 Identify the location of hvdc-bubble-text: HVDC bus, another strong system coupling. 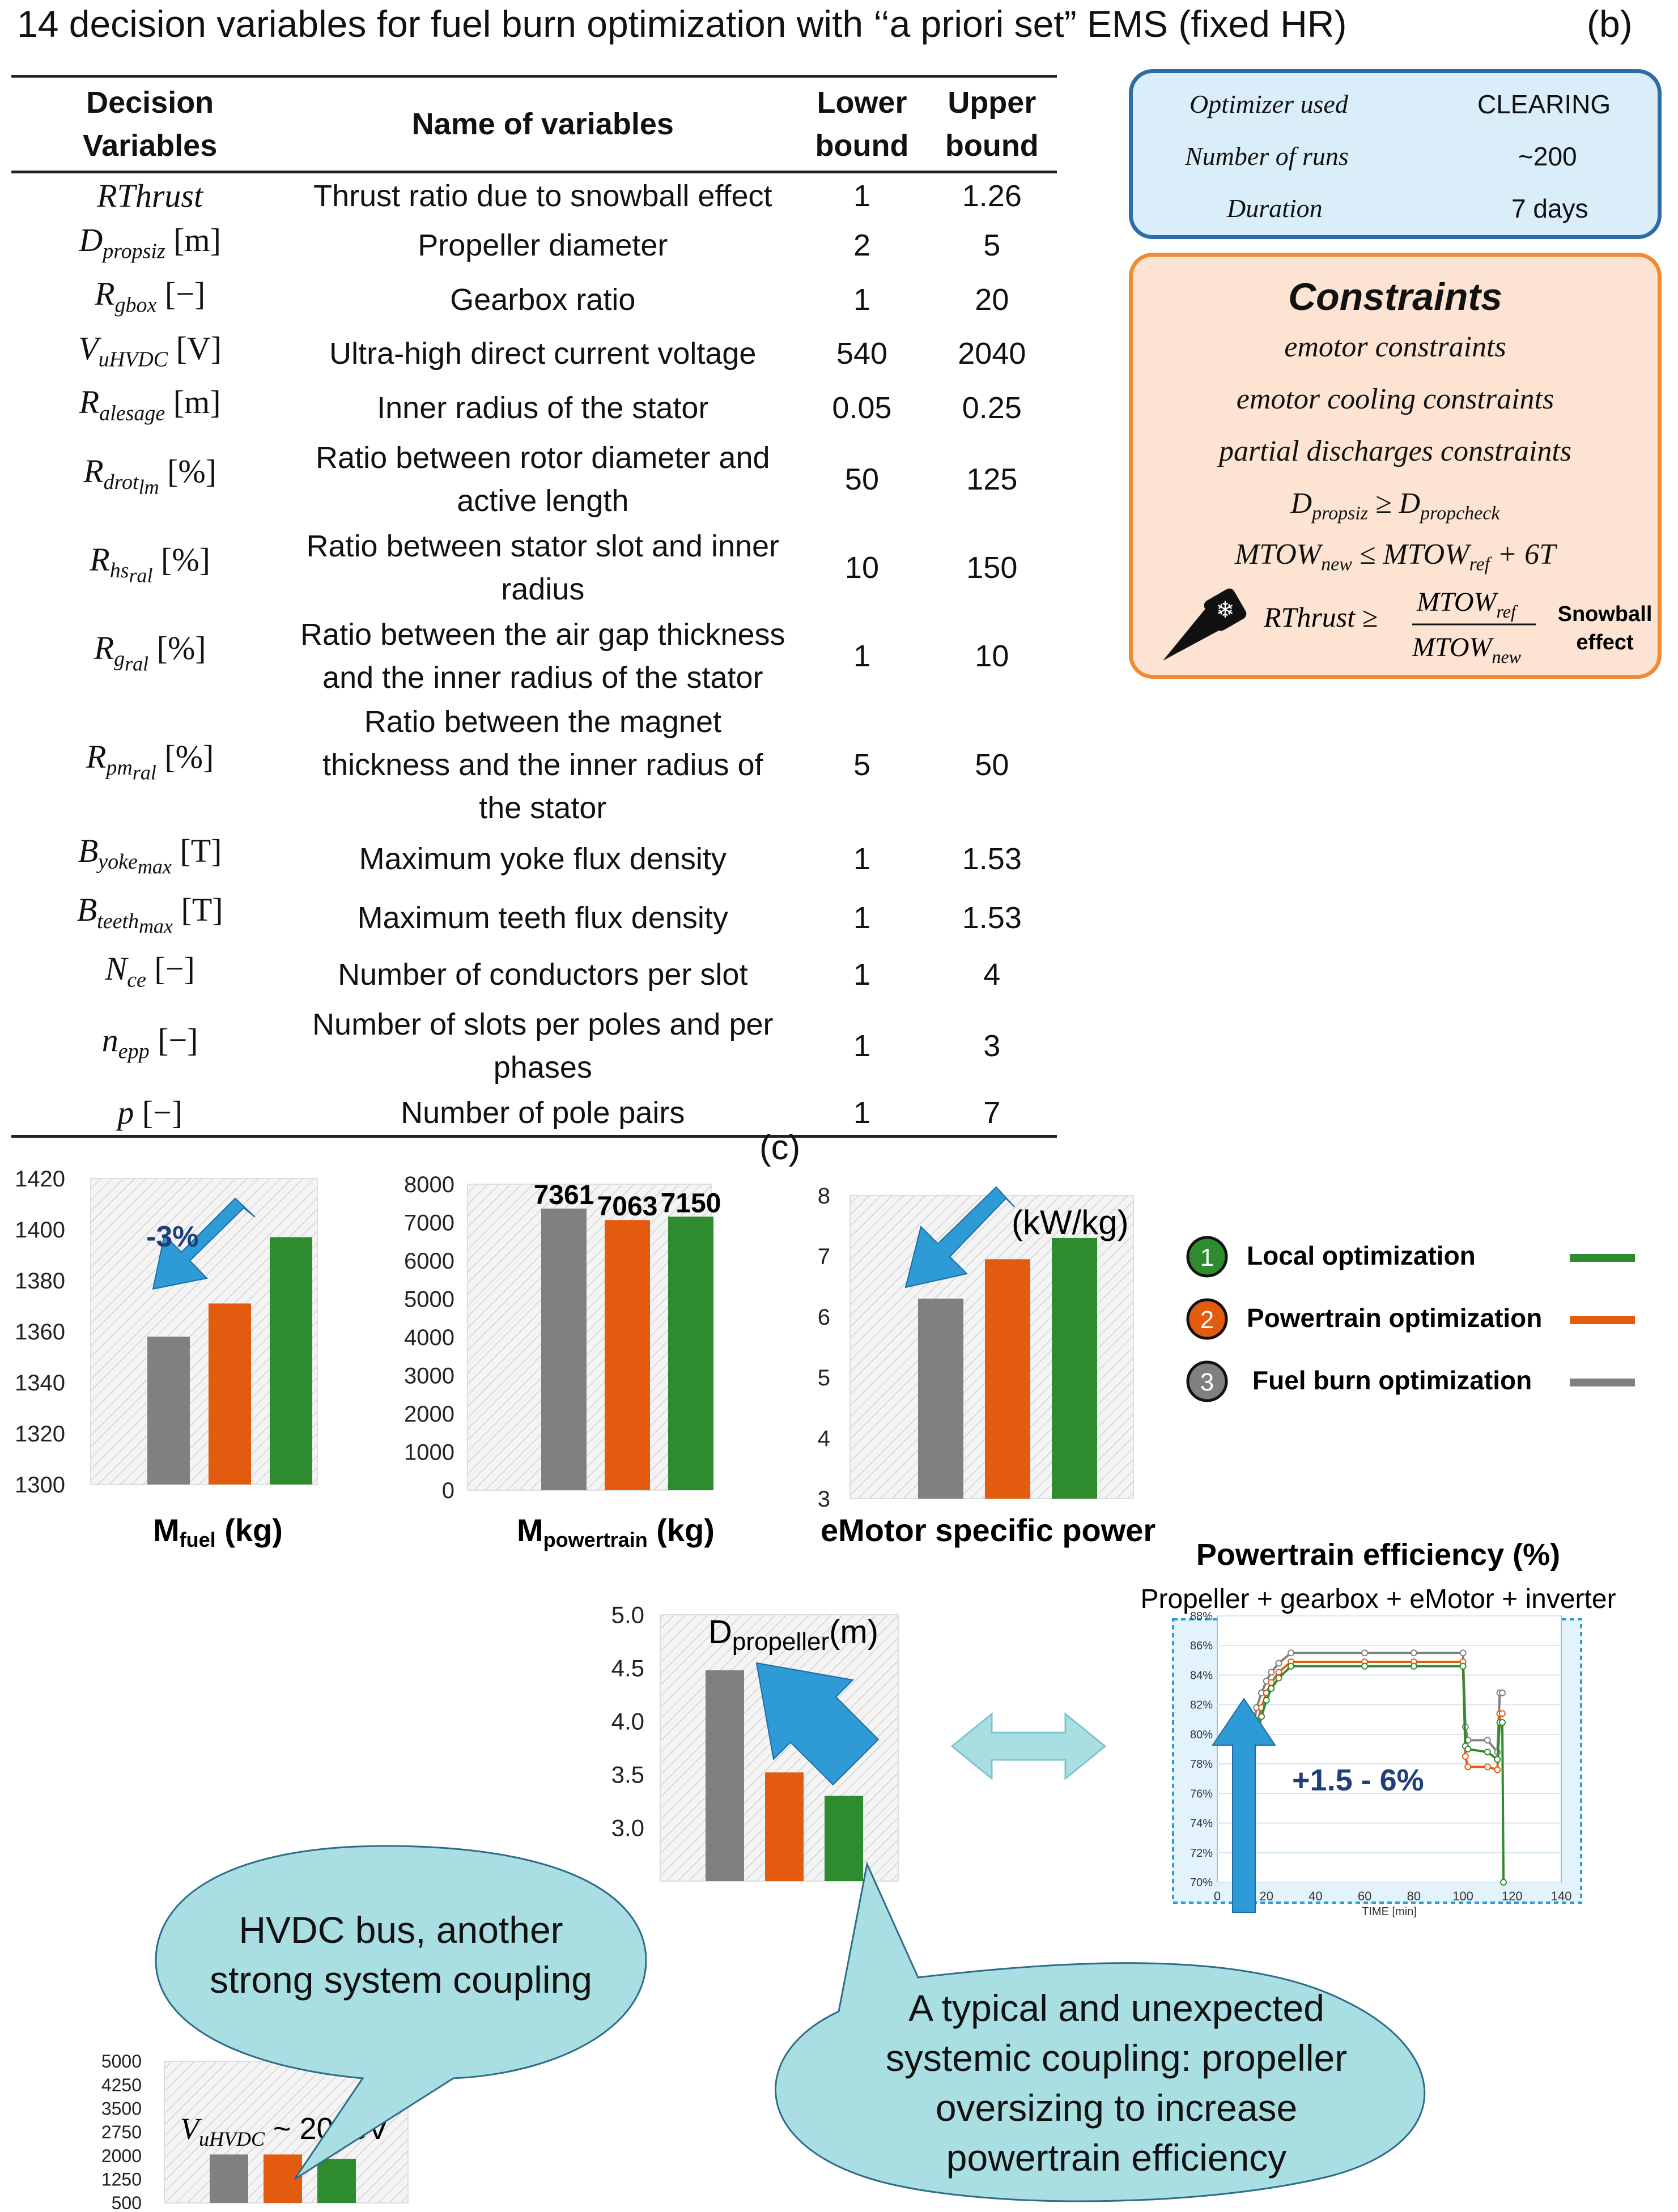
(401, 1955).